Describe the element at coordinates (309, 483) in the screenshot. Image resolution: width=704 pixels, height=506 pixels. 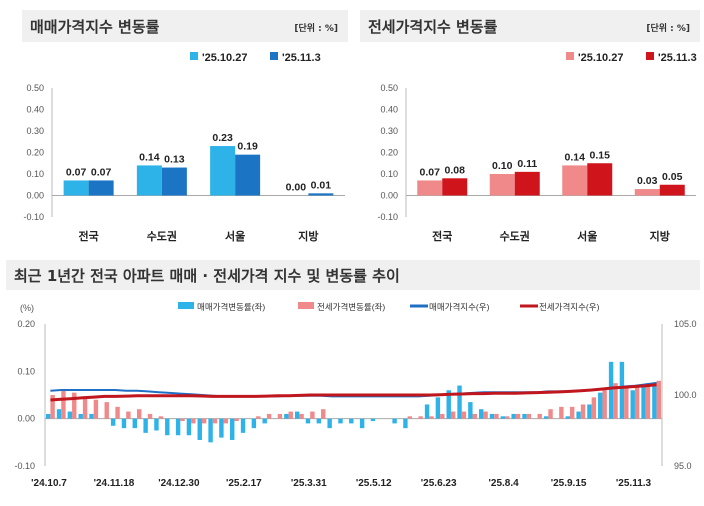
I see `x-tick-label: '25.3.31` at that location.